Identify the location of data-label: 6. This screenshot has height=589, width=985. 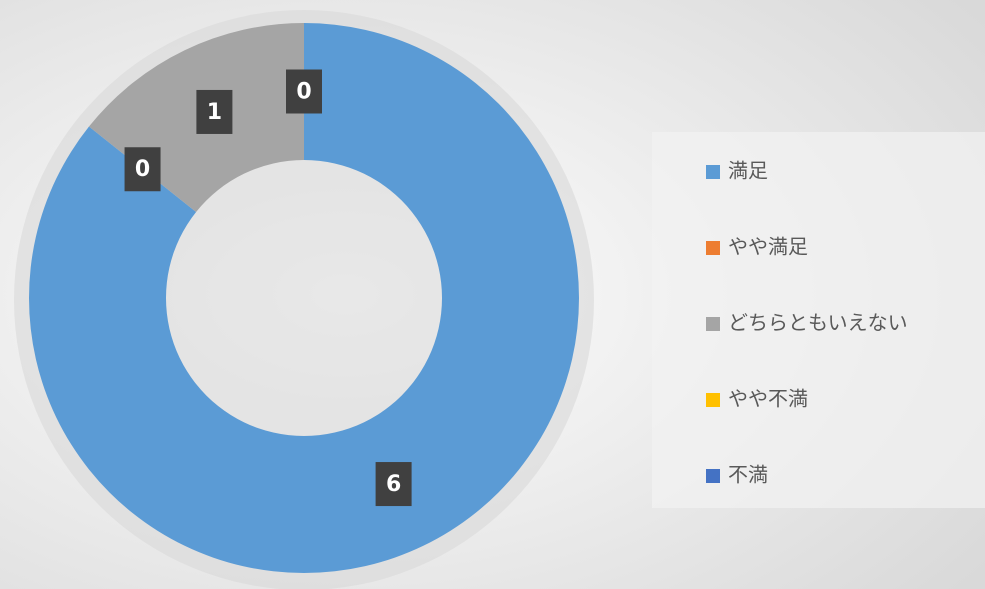
(393, 484).